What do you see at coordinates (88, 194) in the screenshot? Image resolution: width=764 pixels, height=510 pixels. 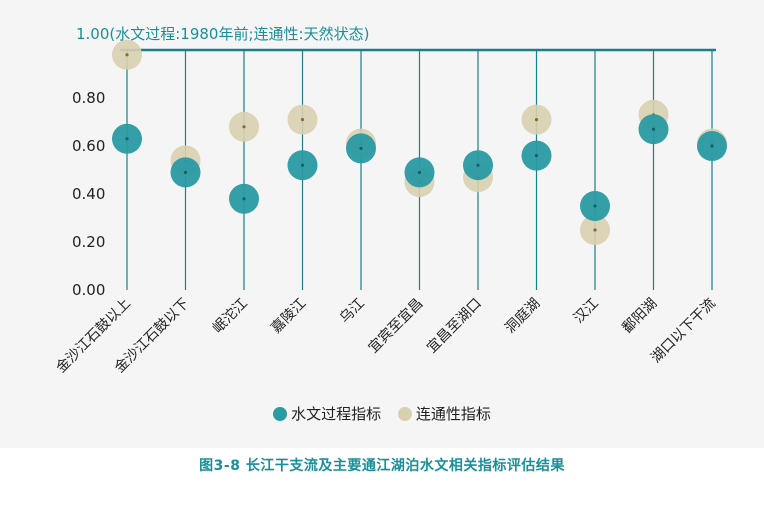 I see `y-tick-label: 0.40` at bounding box center [88, 194].